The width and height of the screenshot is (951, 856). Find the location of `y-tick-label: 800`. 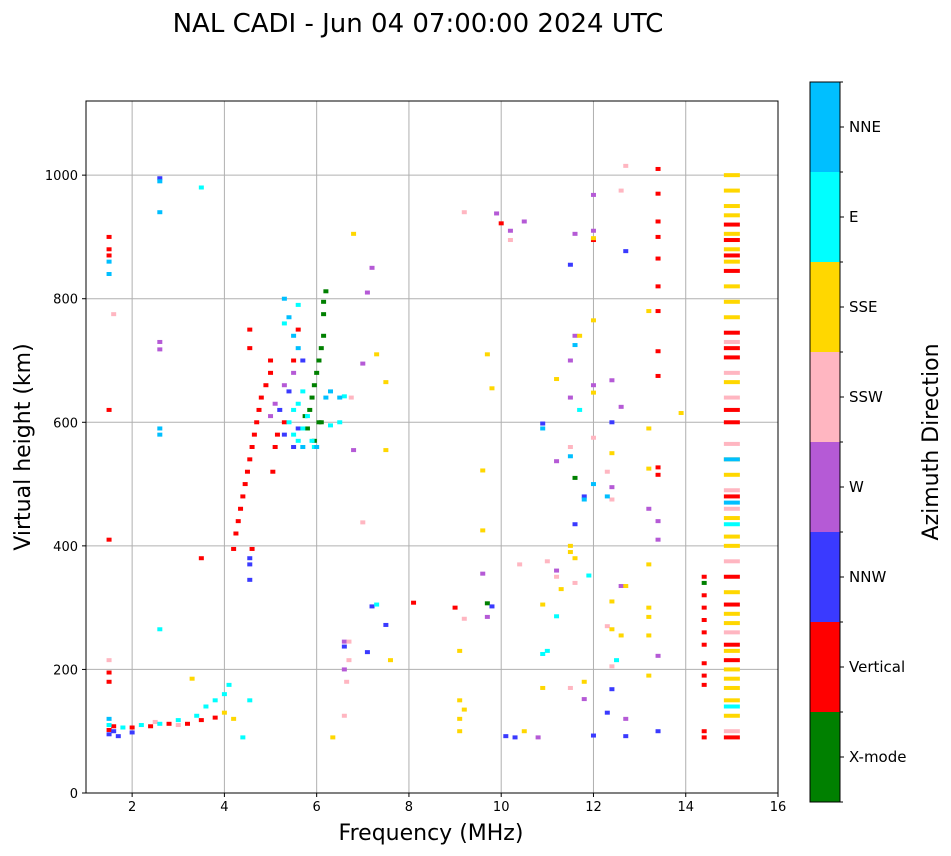

y-tick-label: 800 is located at coordinates (65, 300).